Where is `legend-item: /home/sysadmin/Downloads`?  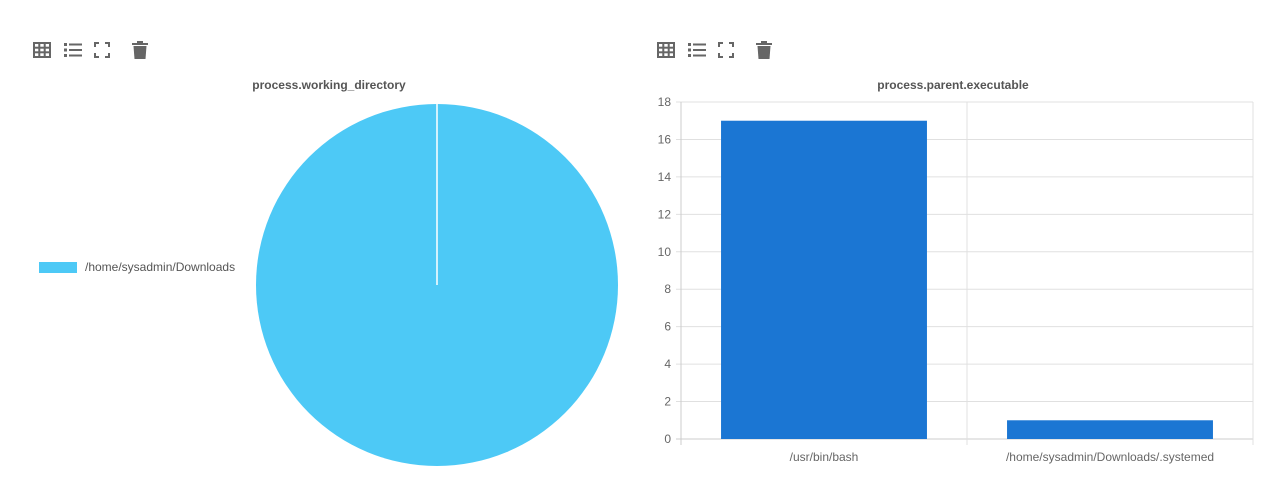 legend-item: /home/sysadmin/Downloads is located at coordinates (137, 267).